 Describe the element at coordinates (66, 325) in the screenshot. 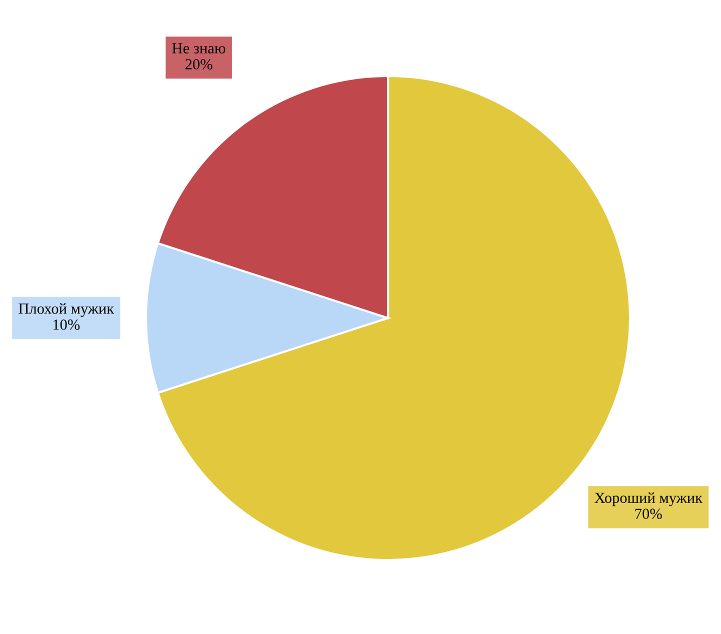

I see `data-label: 10%` at that location.